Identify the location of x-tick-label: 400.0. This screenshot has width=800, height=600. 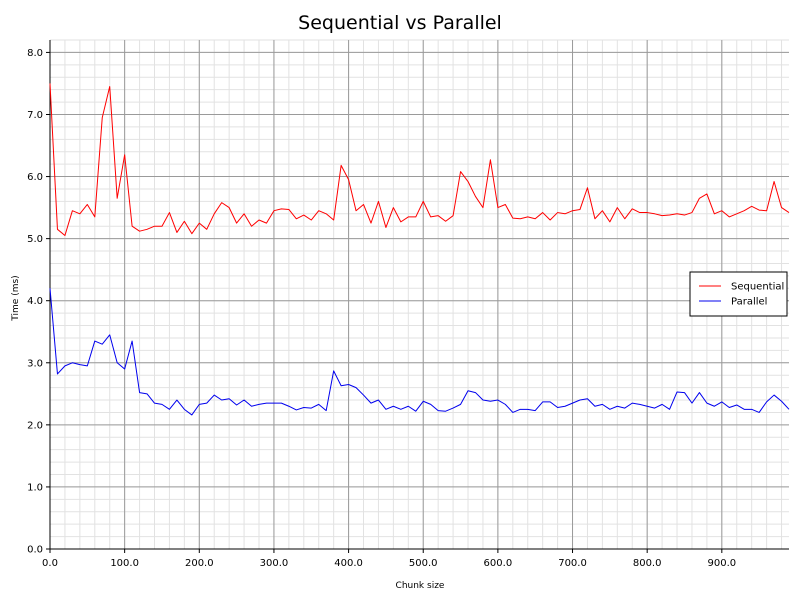
(348, 563).